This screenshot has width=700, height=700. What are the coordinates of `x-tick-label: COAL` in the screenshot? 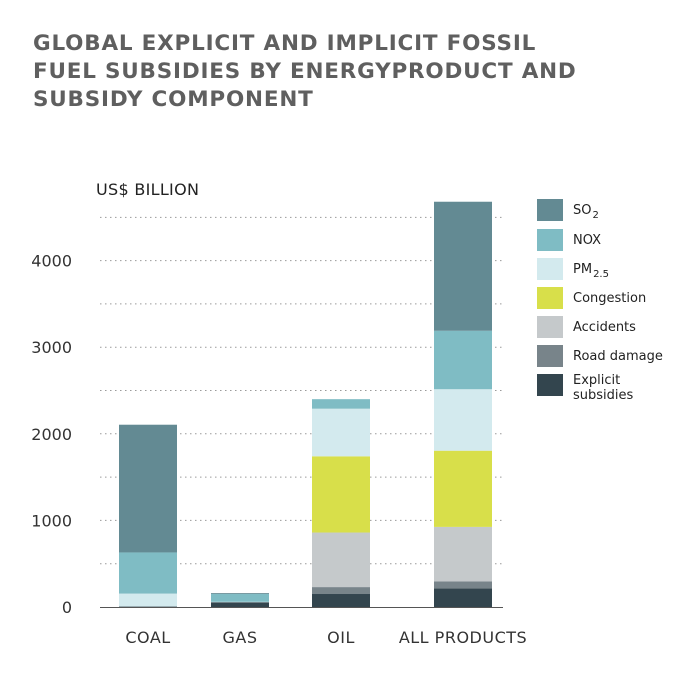 It's located at (147, 637).